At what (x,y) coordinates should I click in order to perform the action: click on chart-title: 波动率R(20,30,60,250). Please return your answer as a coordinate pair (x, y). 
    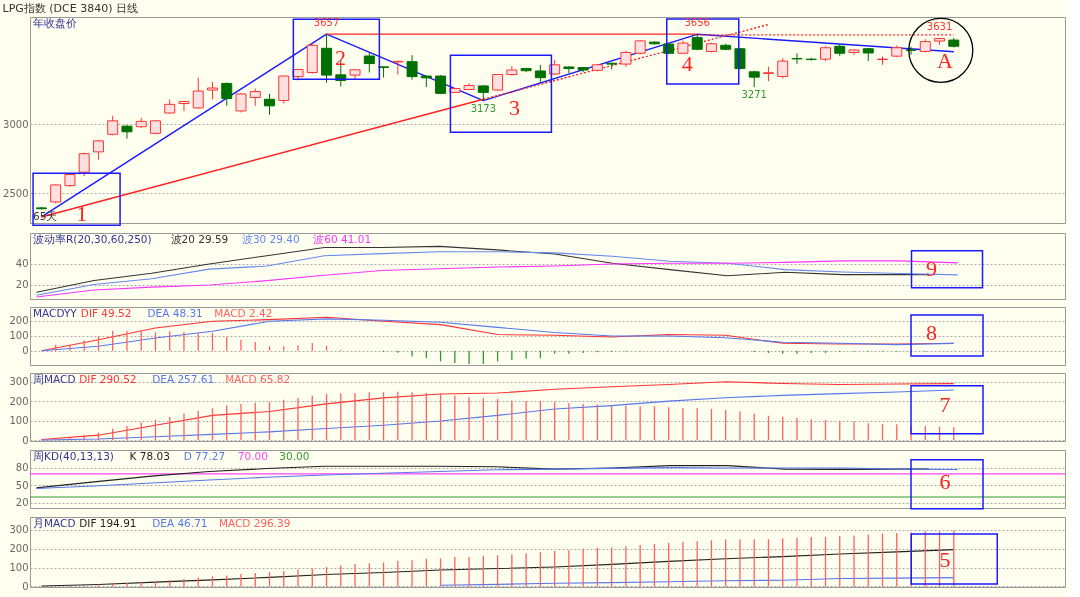
    Looking at the image, I should click on (92, 239).